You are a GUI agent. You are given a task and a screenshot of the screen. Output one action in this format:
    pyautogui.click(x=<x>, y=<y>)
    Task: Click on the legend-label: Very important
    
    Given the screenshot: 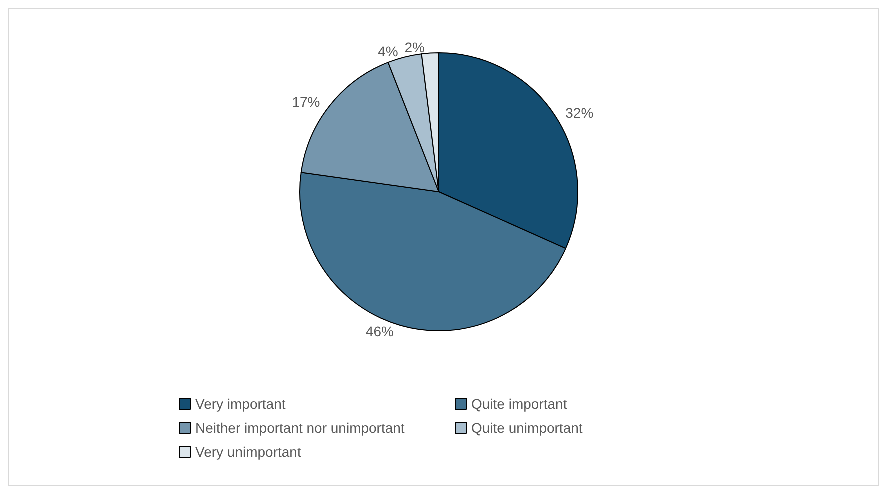 What is the action you would take?
    pyautogui.click(x=241, y=404)
    